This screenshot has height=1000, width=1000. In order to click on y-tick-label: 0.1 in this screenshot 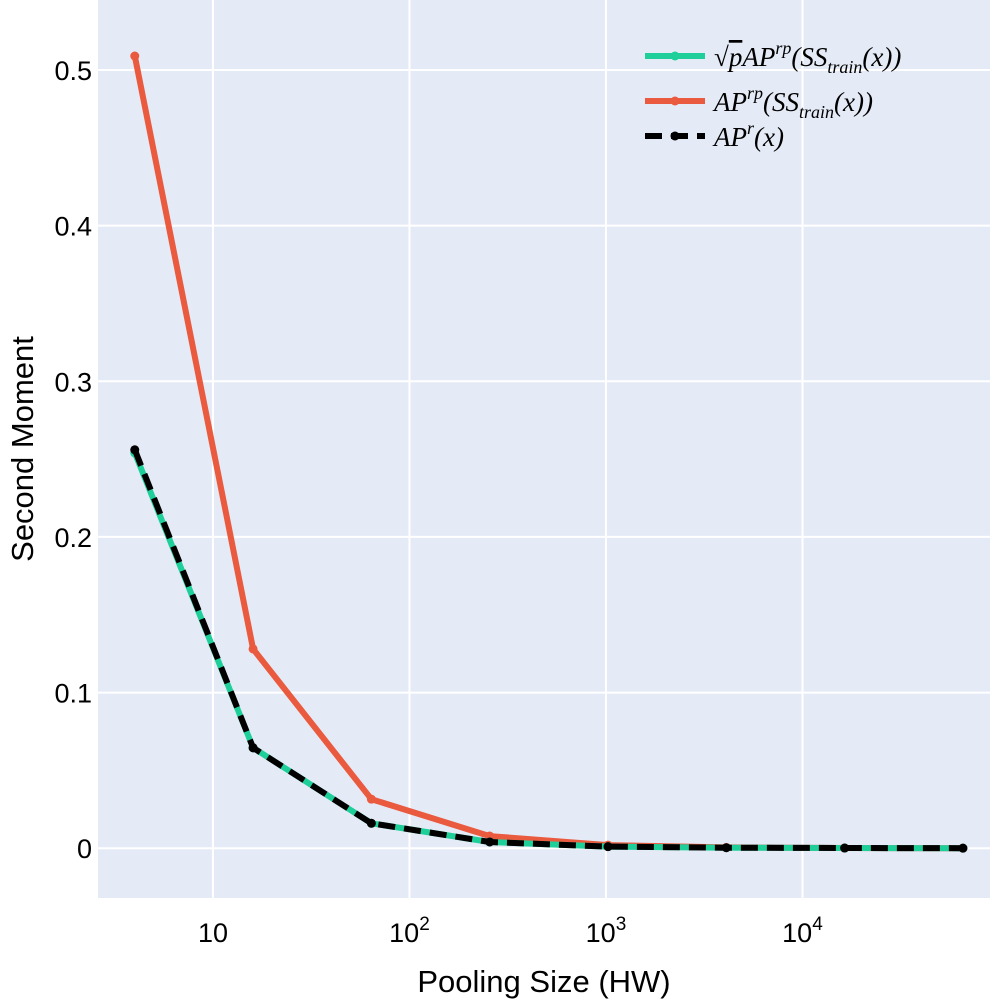, I will do `click(73, 694)`.